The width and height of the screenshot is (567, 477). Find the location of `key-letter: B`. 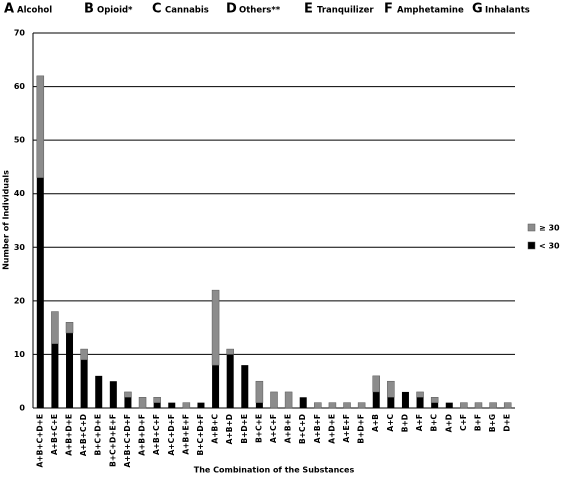

key-letter: B is located at coordinates (89, 9).